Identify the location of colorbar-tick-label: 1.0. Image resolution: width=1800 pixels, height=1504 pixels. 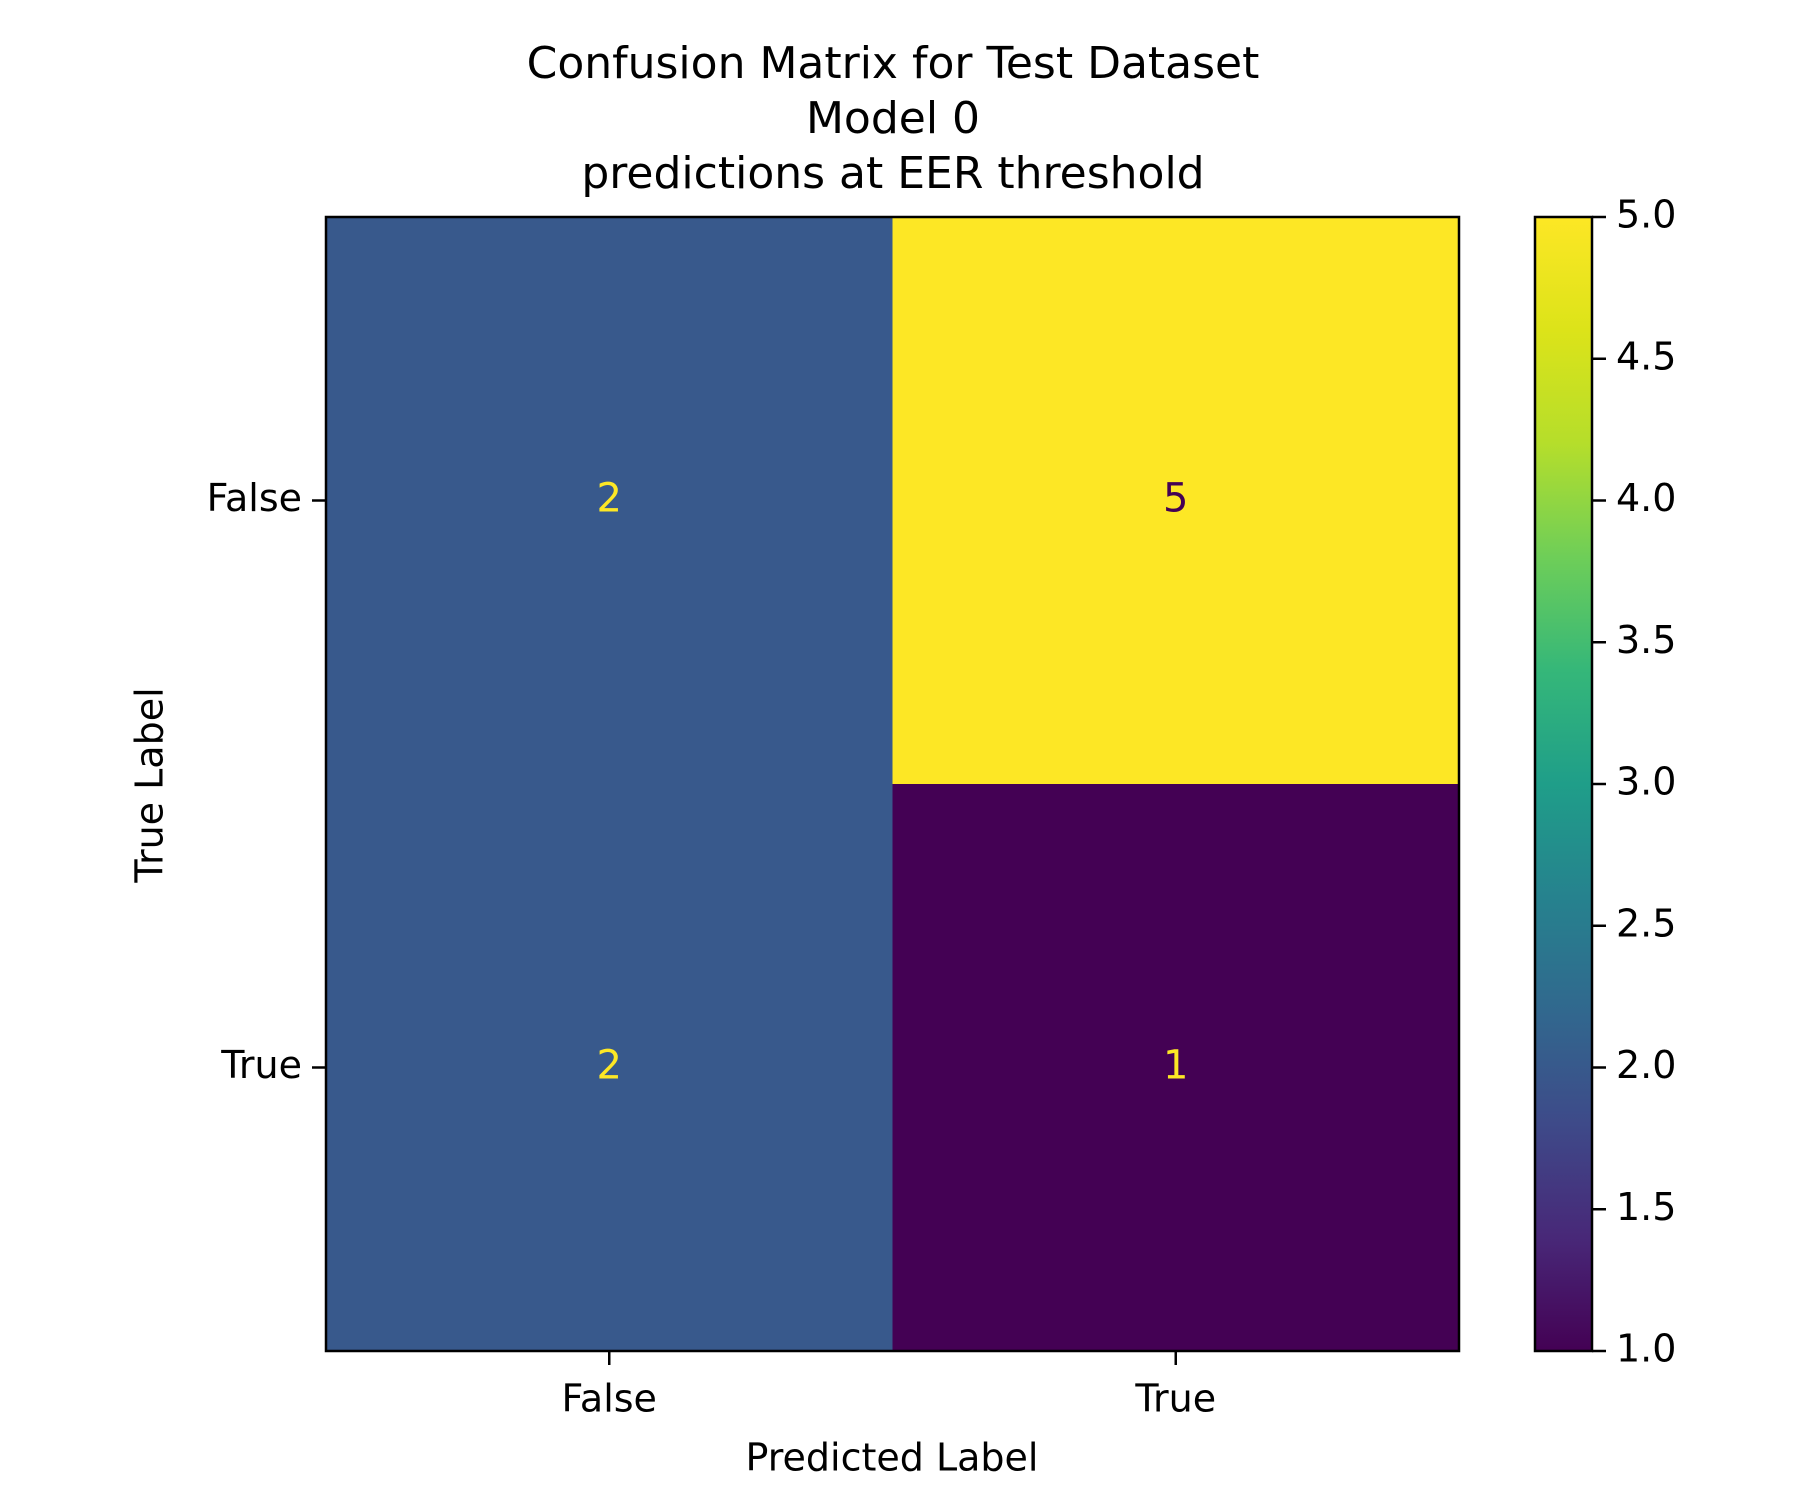
(1646, 1349).